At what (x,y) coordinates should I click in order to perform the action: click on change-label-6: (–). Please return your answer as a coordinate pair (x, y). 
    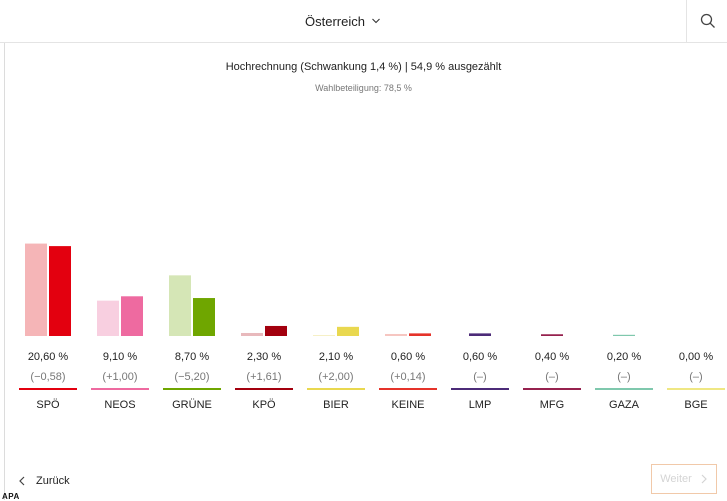
    Looking at the image, I should click on (479, 377).